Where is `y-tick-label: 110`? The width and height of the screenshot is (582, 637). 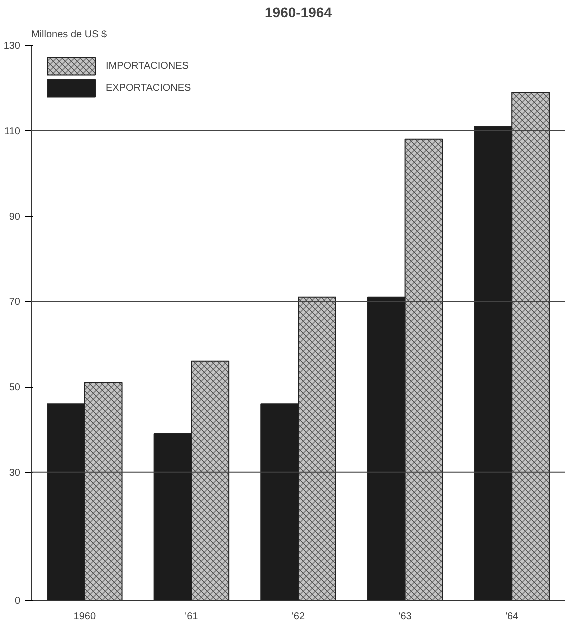
y-tick-label: 110 is located at coordinates (12, 132).